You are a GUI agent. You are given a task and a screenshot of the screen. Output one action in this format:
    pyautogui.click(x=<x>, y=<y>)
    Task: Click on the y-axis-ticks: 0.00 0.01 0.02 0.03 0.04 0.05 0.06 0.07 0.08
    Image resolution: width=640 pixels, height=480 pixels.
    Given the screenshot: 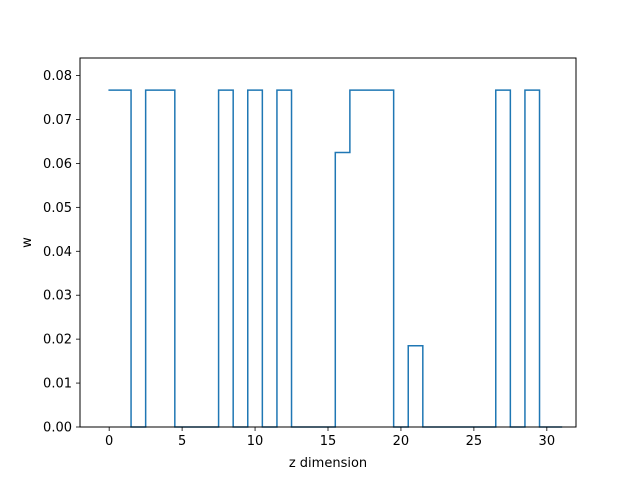 What is the action you would take?
    pyautogui.click(x=61, y=252)
    